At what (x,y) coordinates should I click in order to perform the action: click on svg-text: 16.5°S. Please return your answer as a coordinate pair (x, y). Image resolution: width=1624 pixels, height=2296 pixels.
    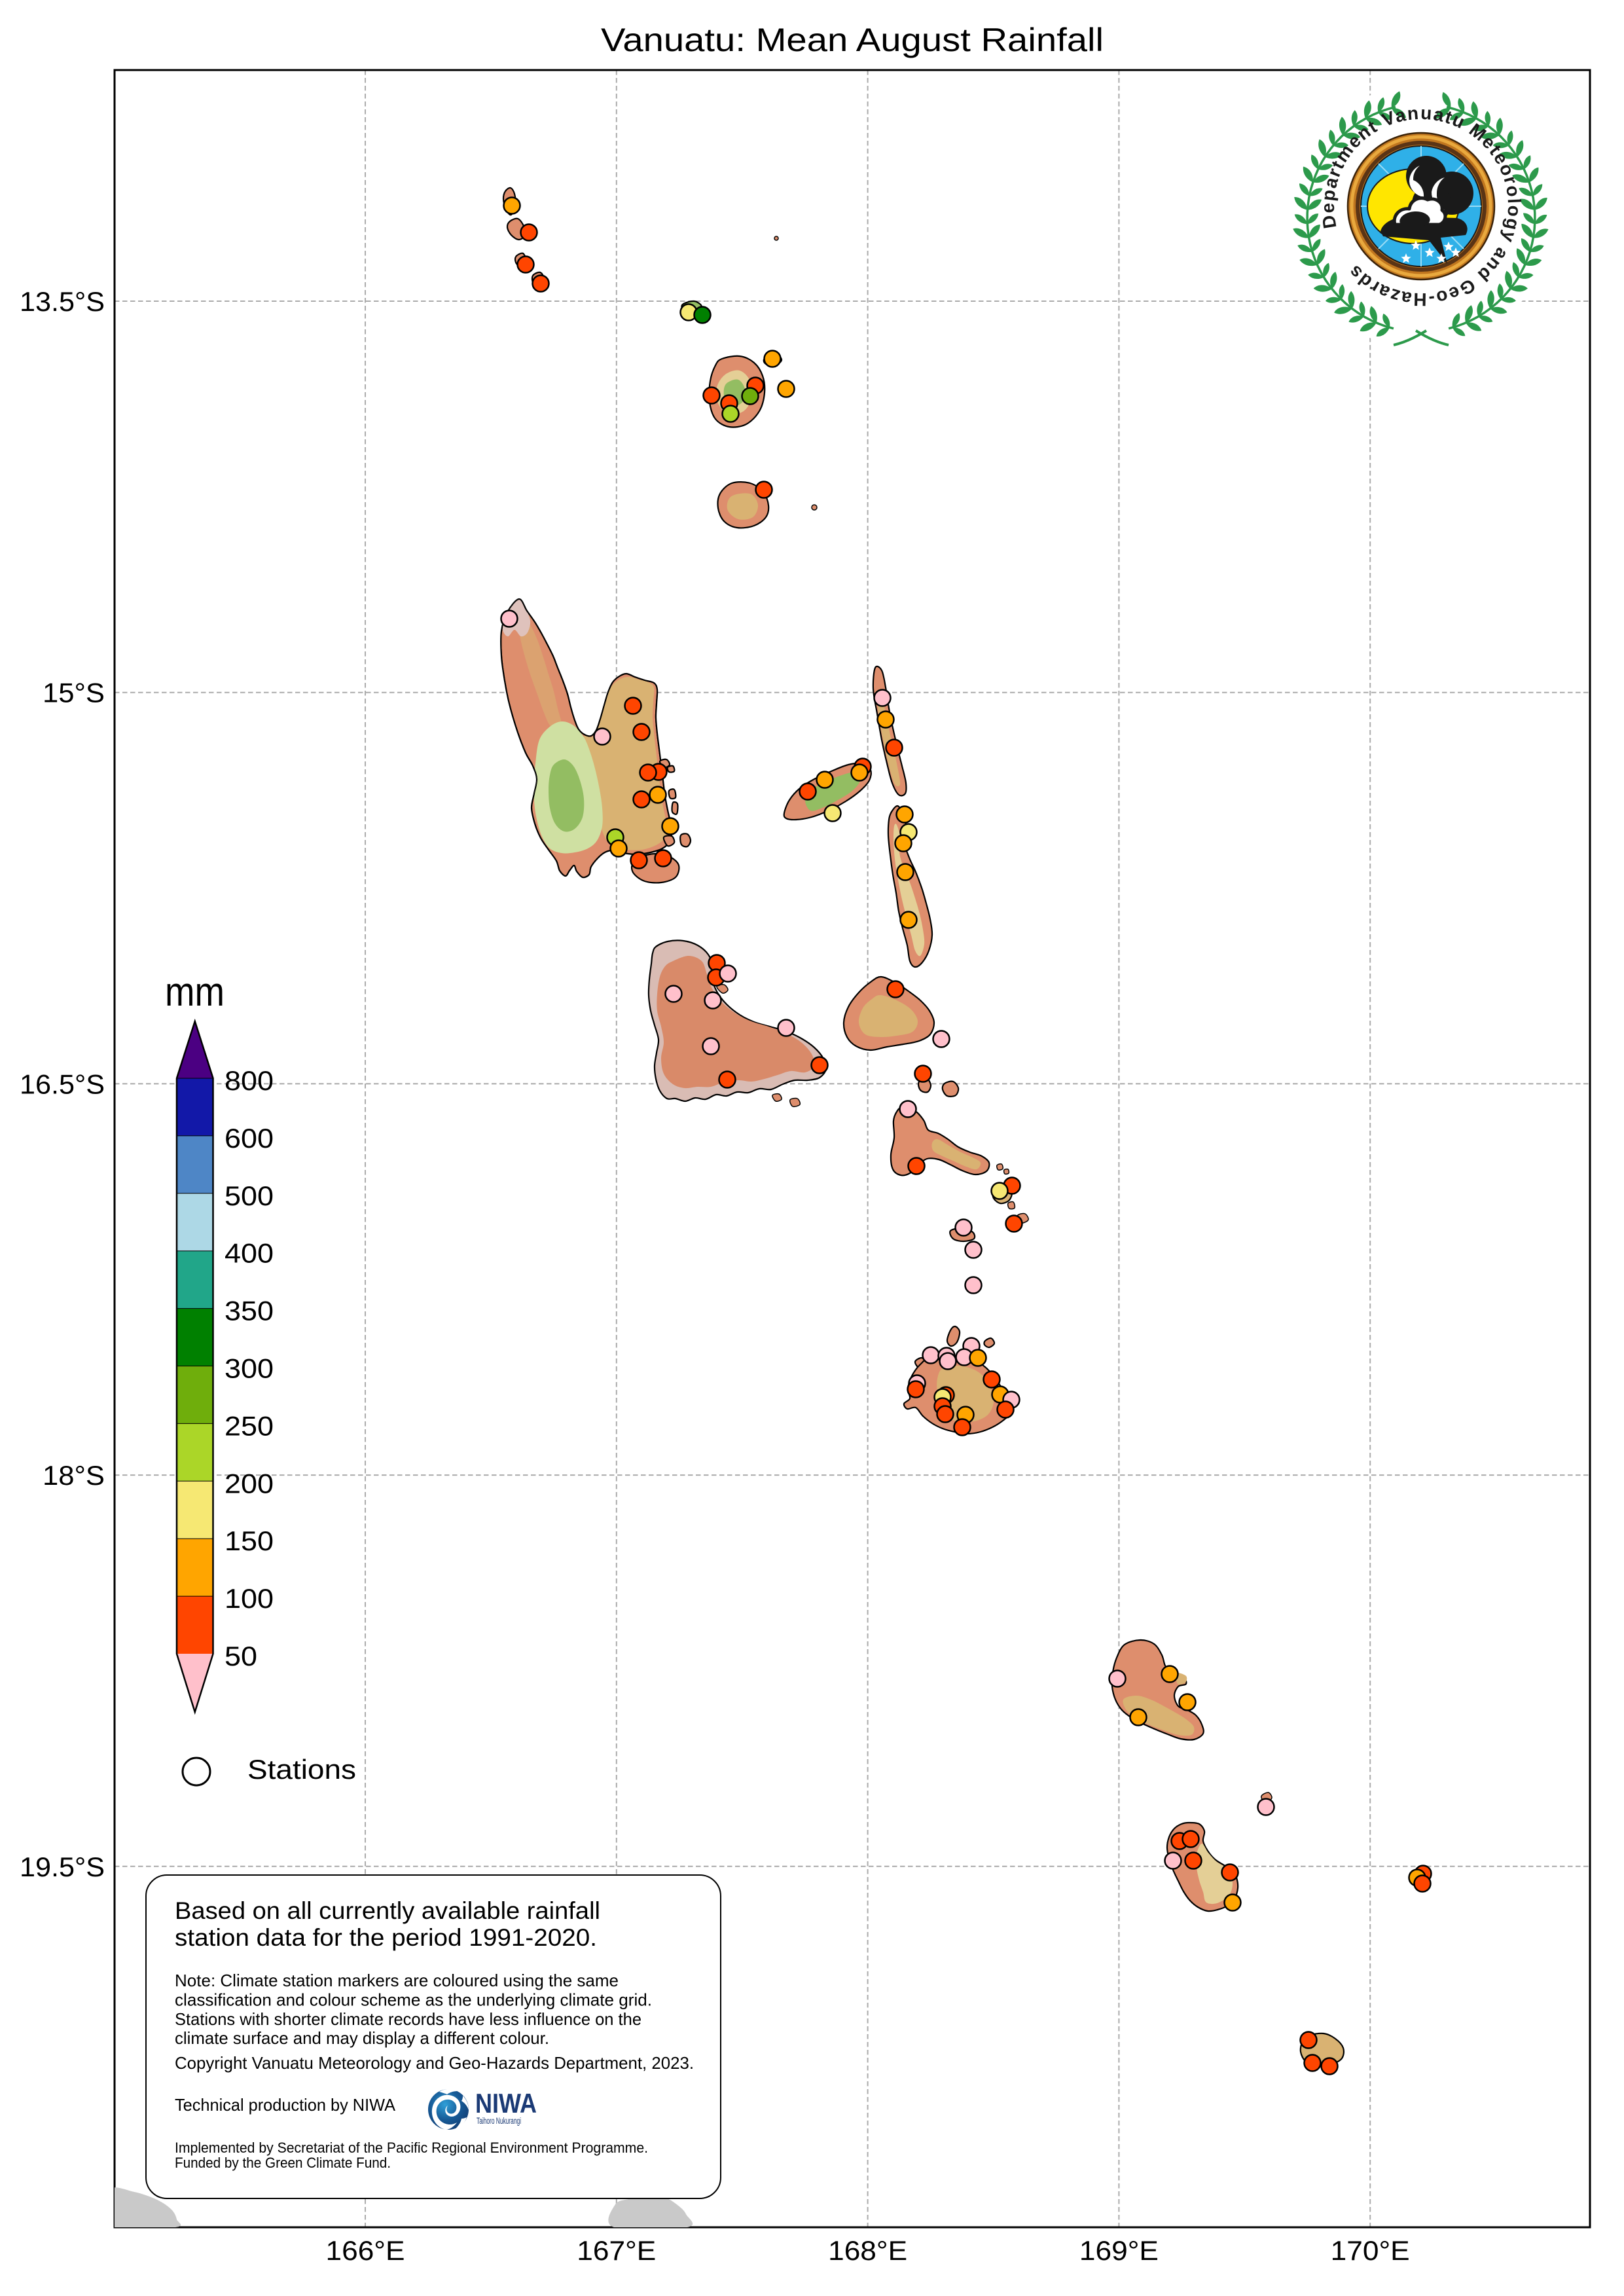
    Looking at the image, I should click on (62, 1083).